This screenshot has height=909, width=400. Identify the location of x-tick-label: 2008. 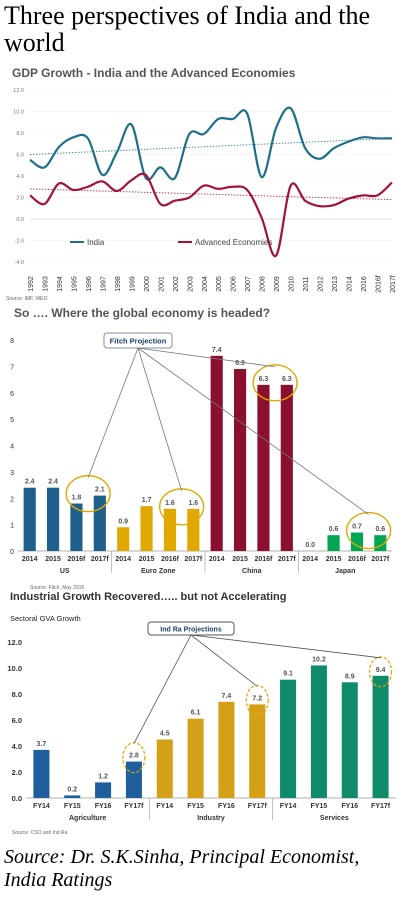
(263, 284).